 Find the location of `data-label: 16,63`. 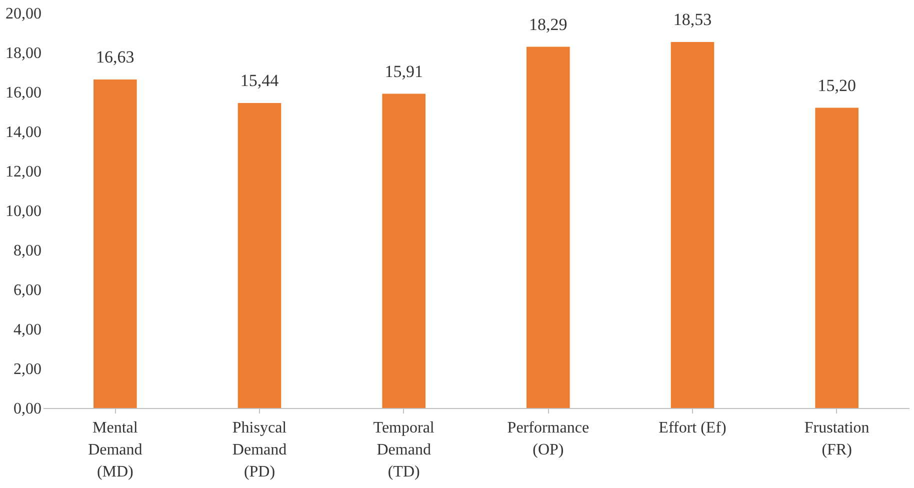

data-label: 16,63 is located at coordinates (115, 57).